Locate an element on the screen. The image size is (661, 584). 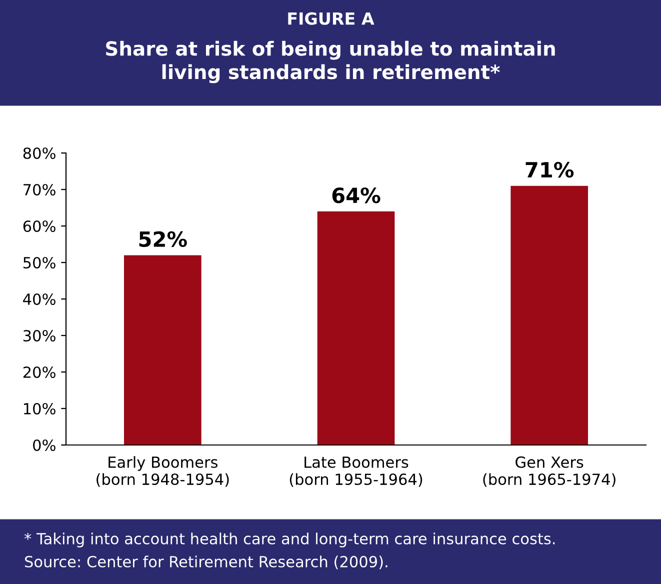
data-label: 64% is located at coordinates (356, 195).